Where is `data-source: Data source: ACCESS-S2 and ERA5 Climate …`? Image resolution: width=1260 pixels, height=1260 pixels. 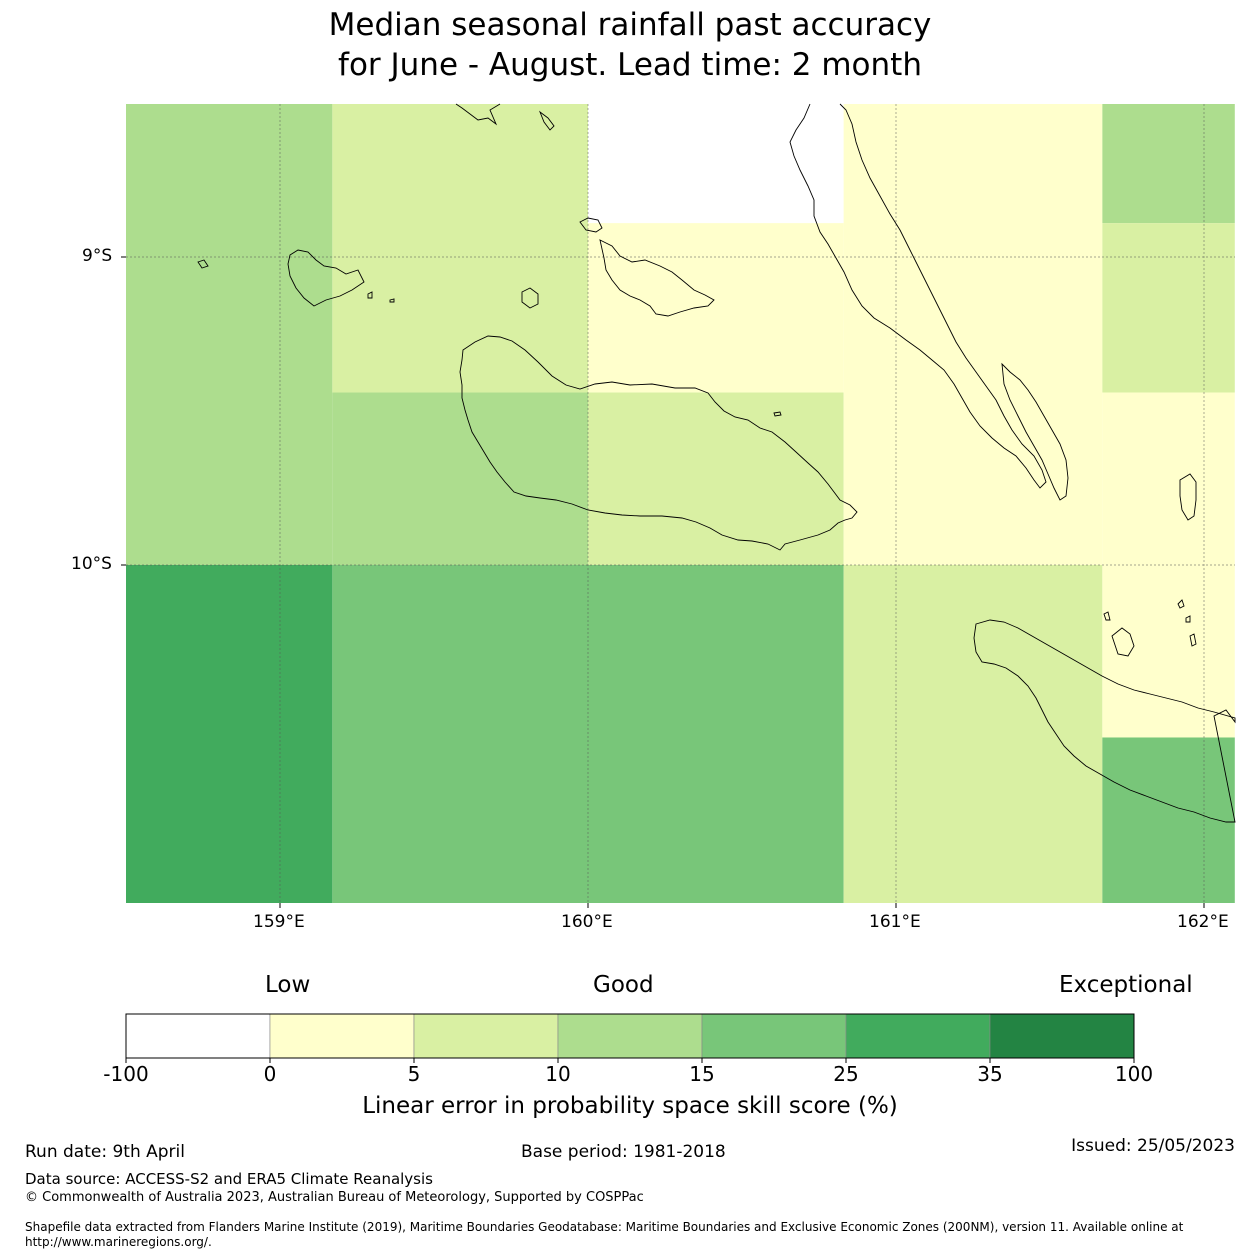
data-source: Data source: ACCESS-S2 and ERA5 Climate … is located at coordinates (229, 1179).